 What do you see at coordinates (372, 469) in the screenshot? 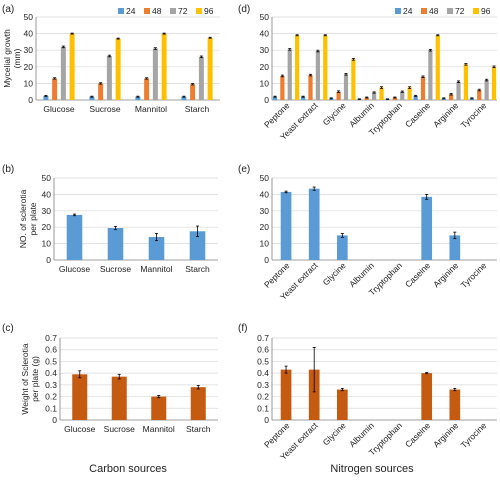
I see `footer-right-label: Nitrogen sources` at bounding box center [372, 469].